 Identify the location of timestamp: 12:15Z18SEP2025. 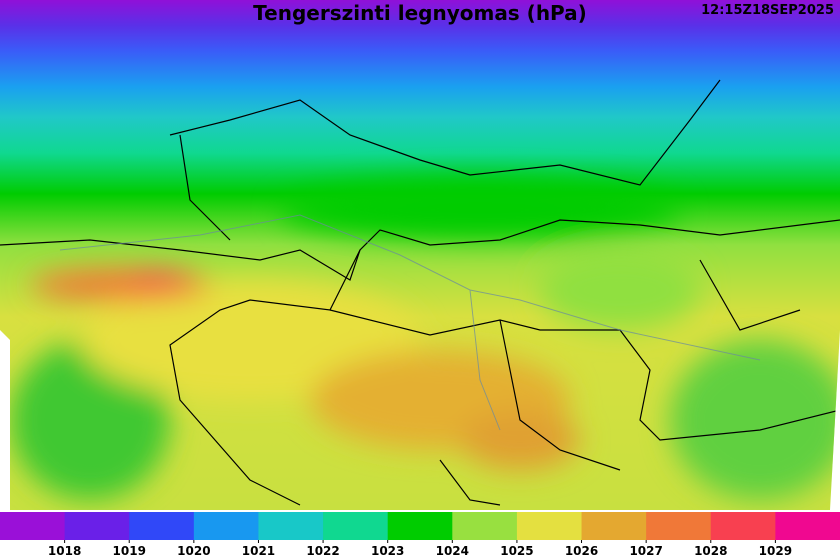
(767, 10).